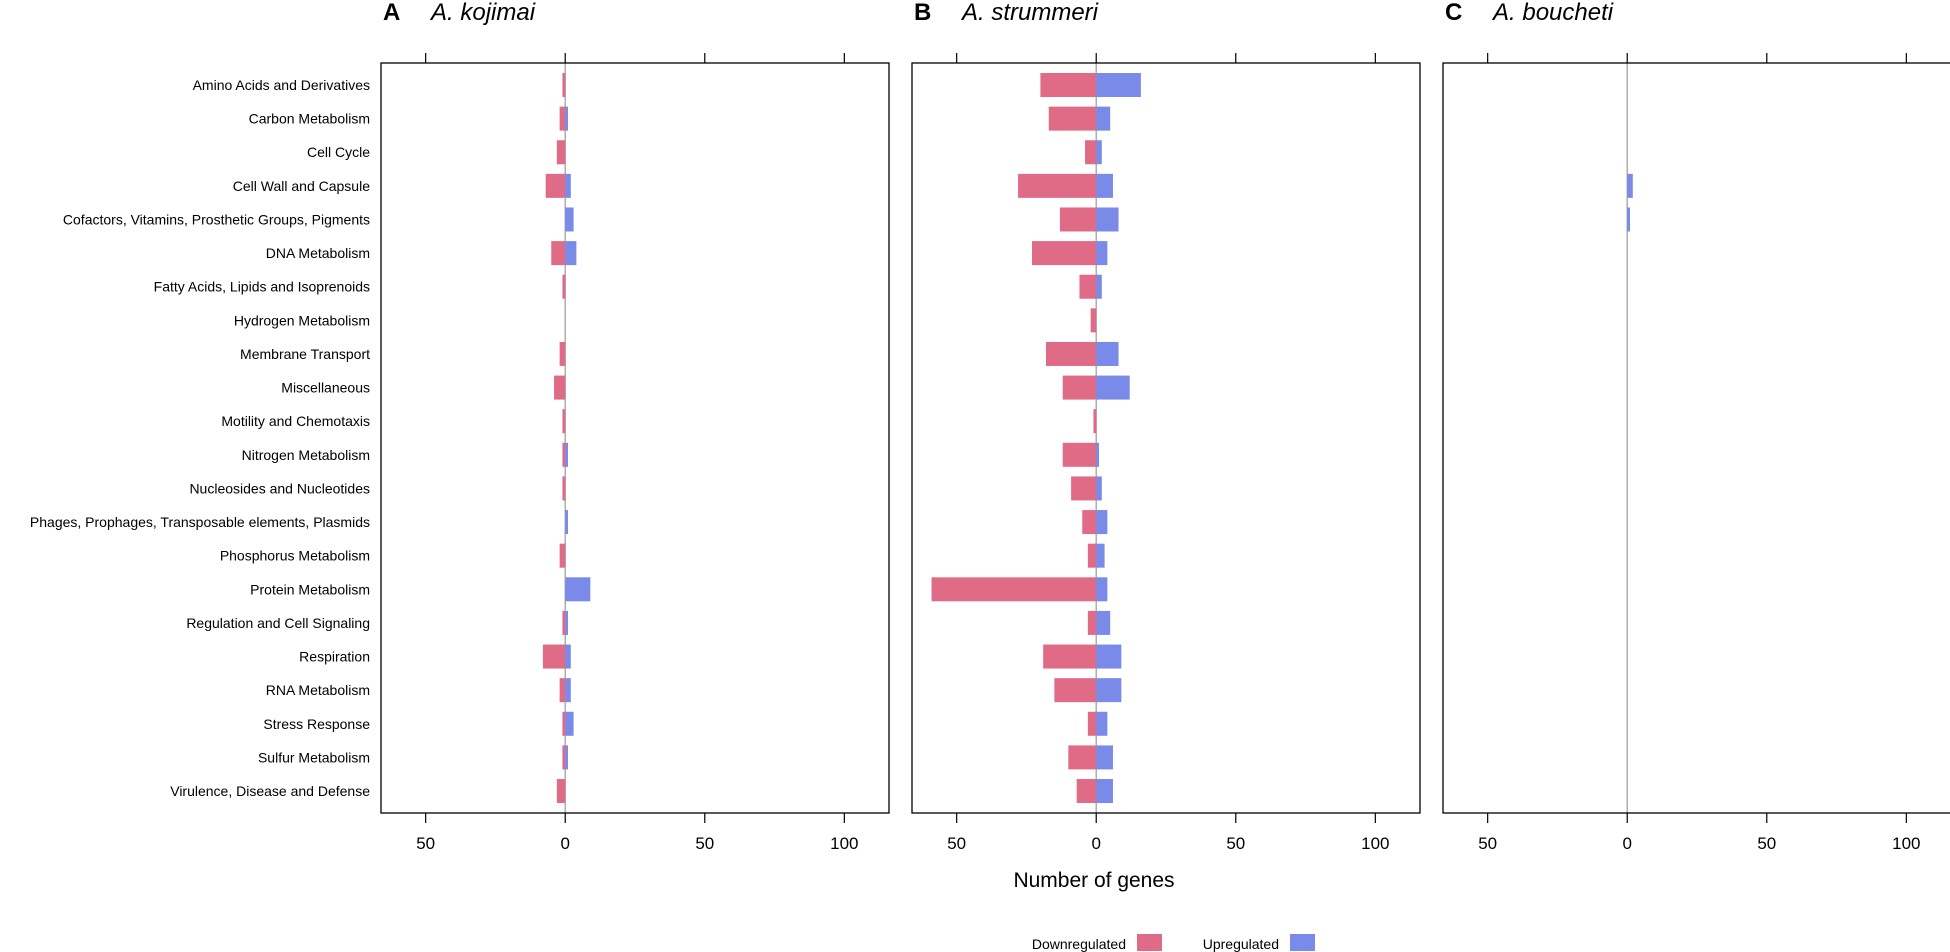 The image size is (1950, 952). What do you see at coordinates (1302, 942) in the screenshot?
I see `legend-swatch-upregulated` at bounding box center [1302, 942].